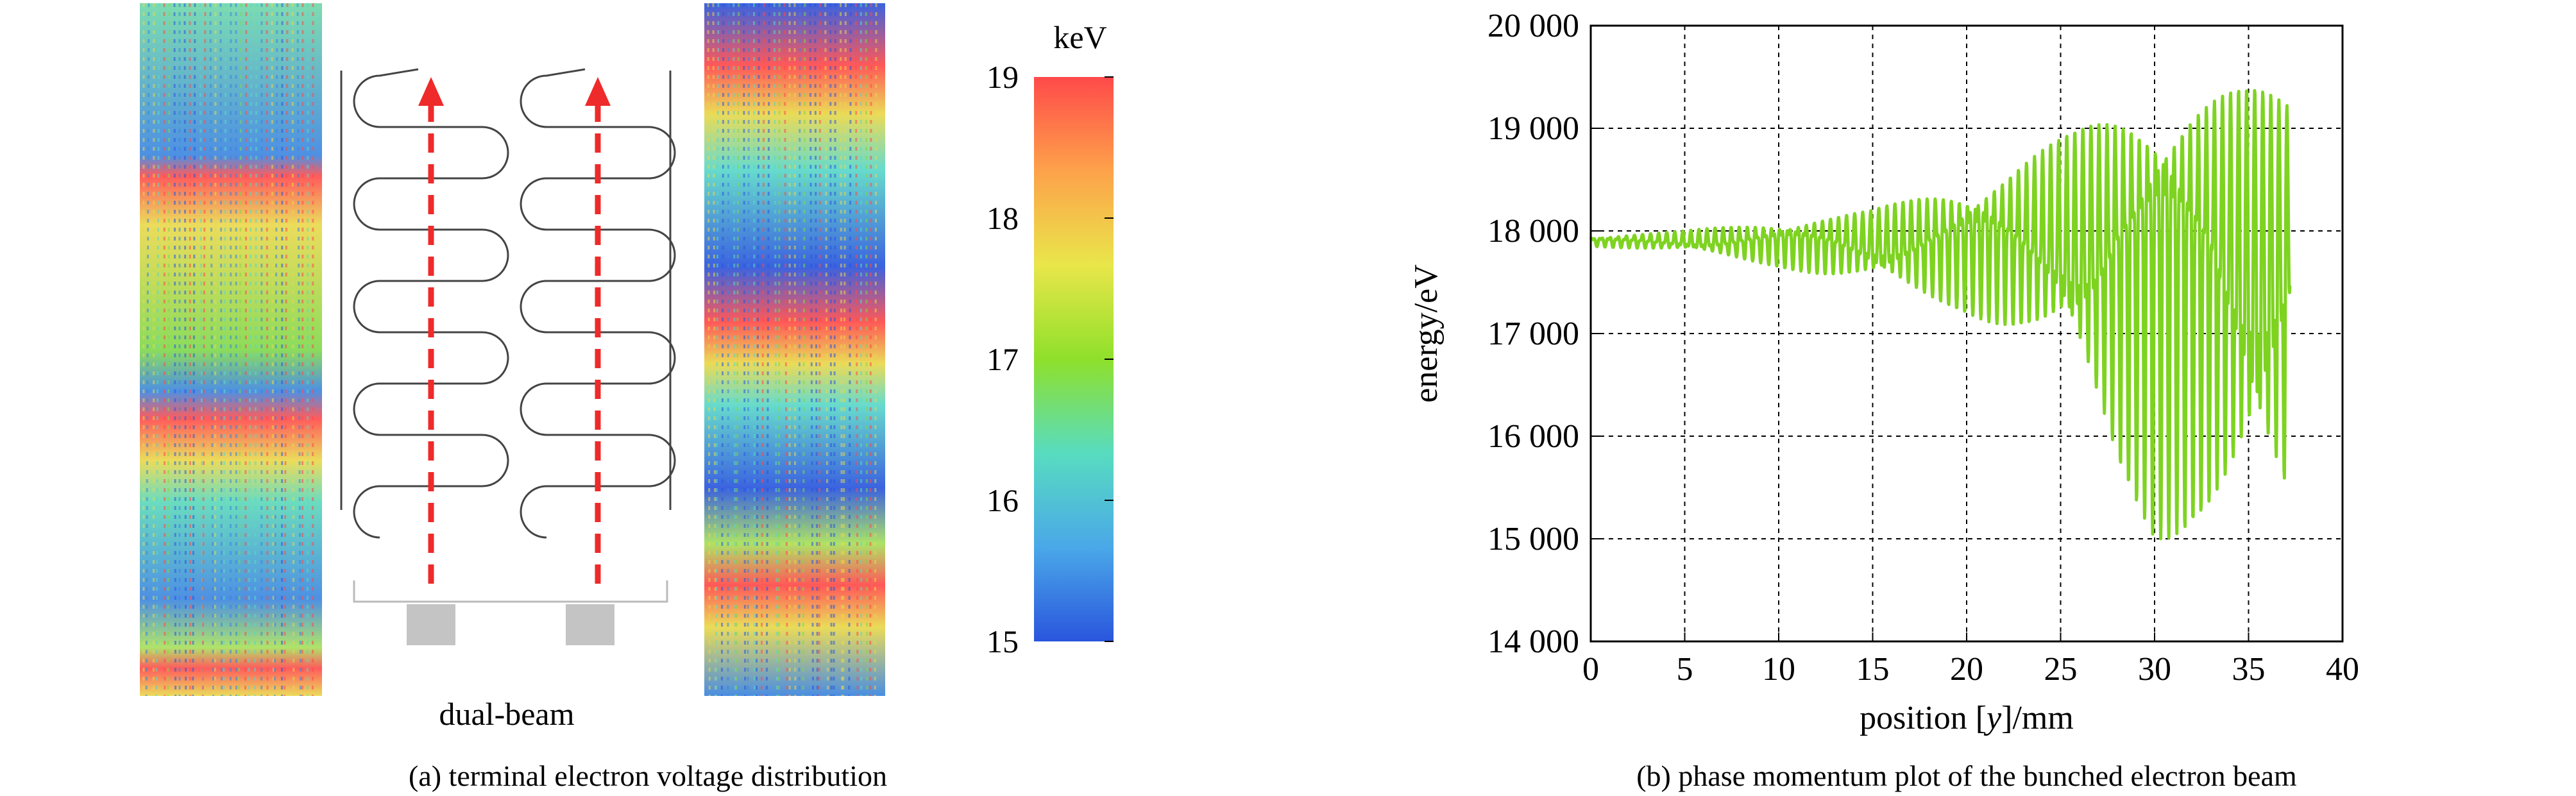 Image resolution: width=2576 pixels, height=796 pixels. I want to click on x-tick-label: 0, so click(1590, 669).